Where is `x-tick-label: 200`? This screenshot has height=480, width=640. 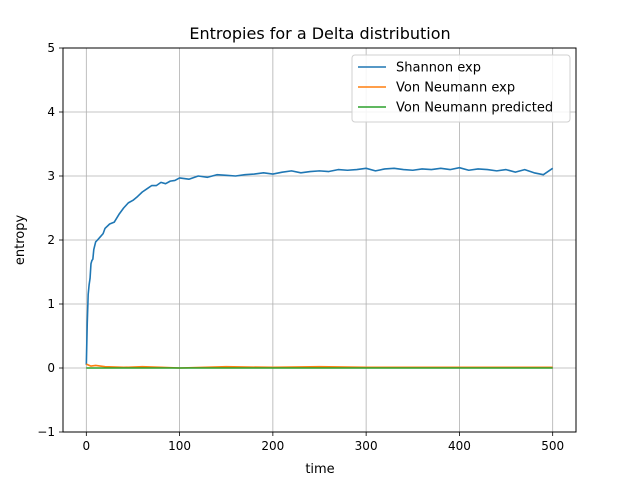
x-tick-label: 200 is located at coordinates (272, 446).